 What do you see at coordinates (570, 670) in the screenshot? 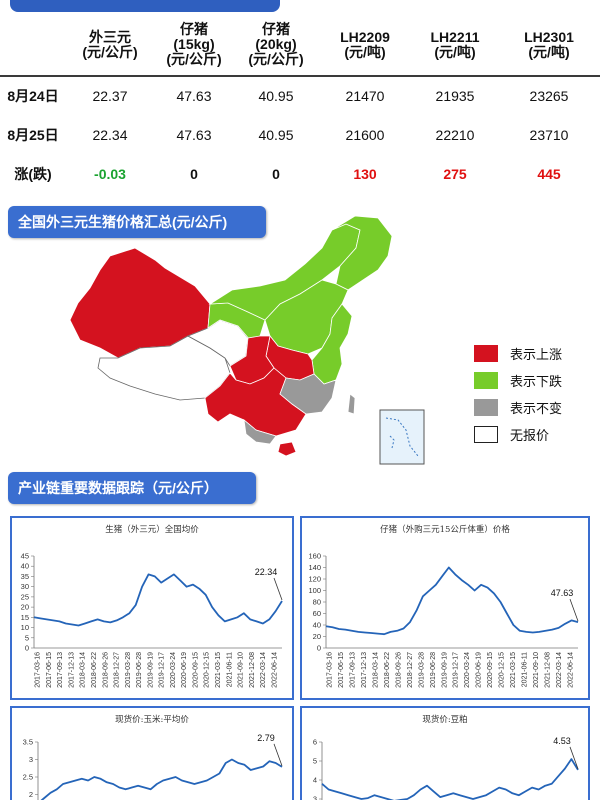
I see `x-tick-label: 2022-06-14` at bounding box center [570, 670].